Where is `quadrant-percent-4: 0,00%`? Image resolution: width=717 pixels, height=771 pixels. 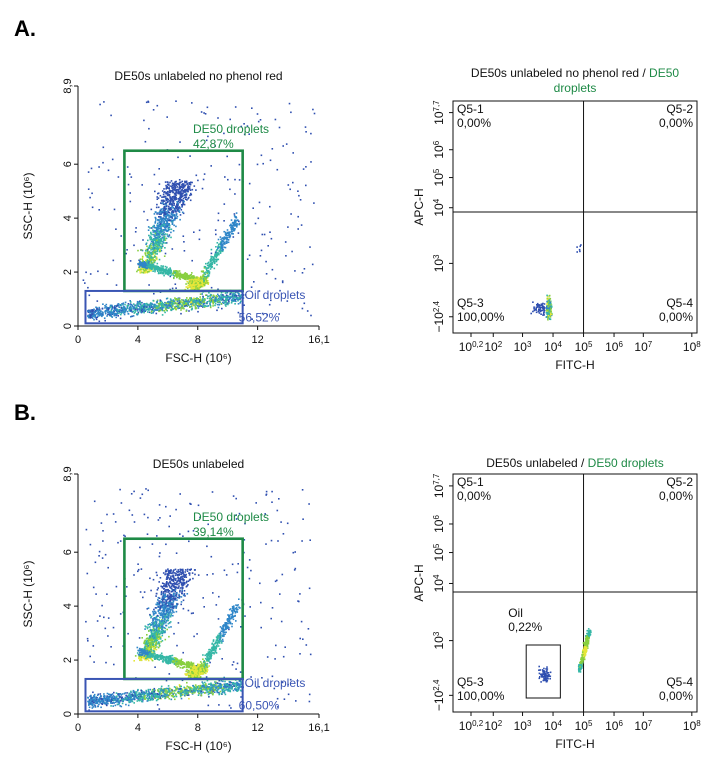 quadrant-percent-4: 0,00% is located at coordinates (676, 317).